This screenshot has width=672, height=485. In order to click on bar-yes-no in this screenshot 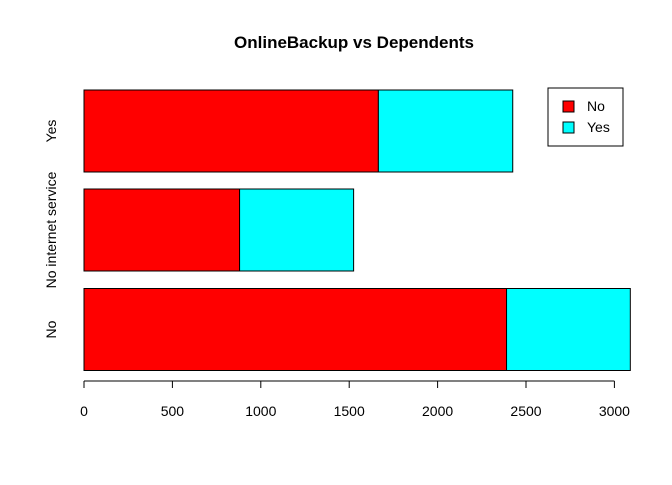, I will do `click(231, 131)`.